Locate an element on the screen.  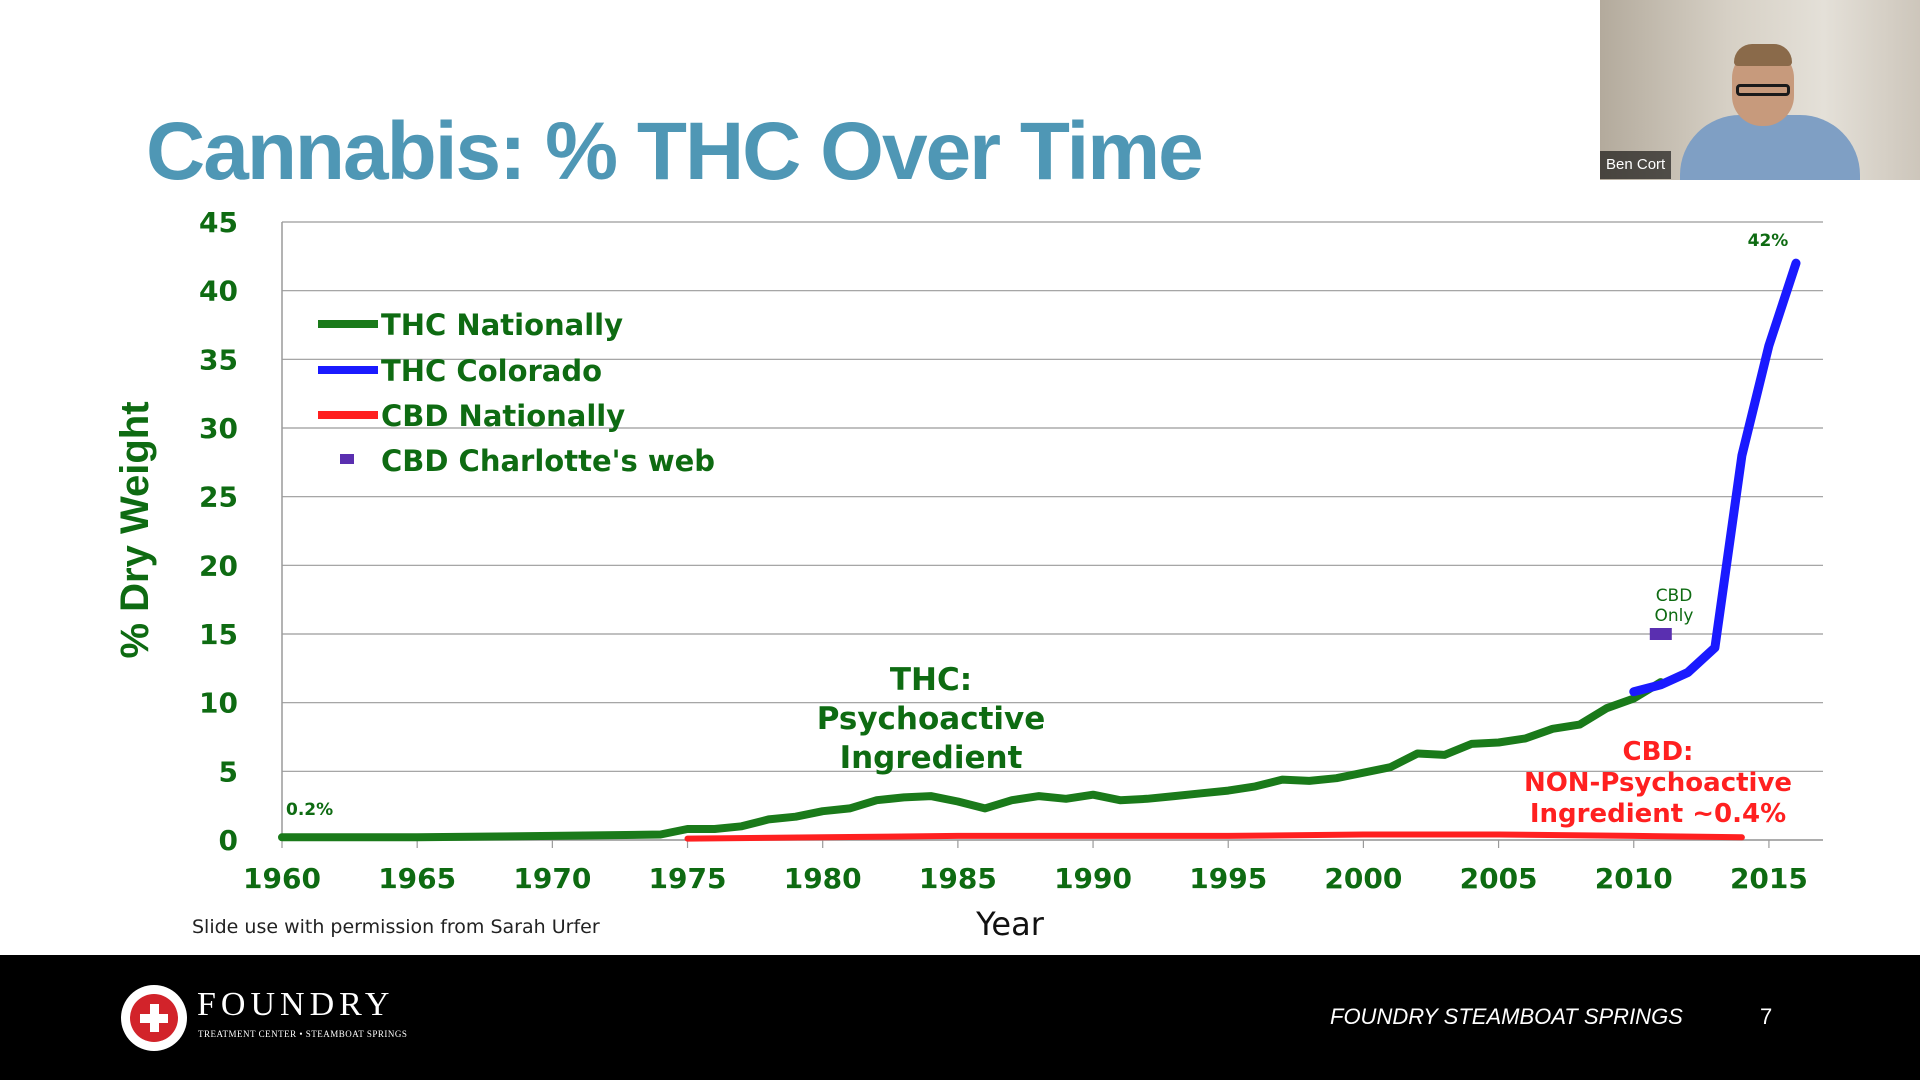
participant-name-label: Ben Cort is located at coordinates (1636, 165).